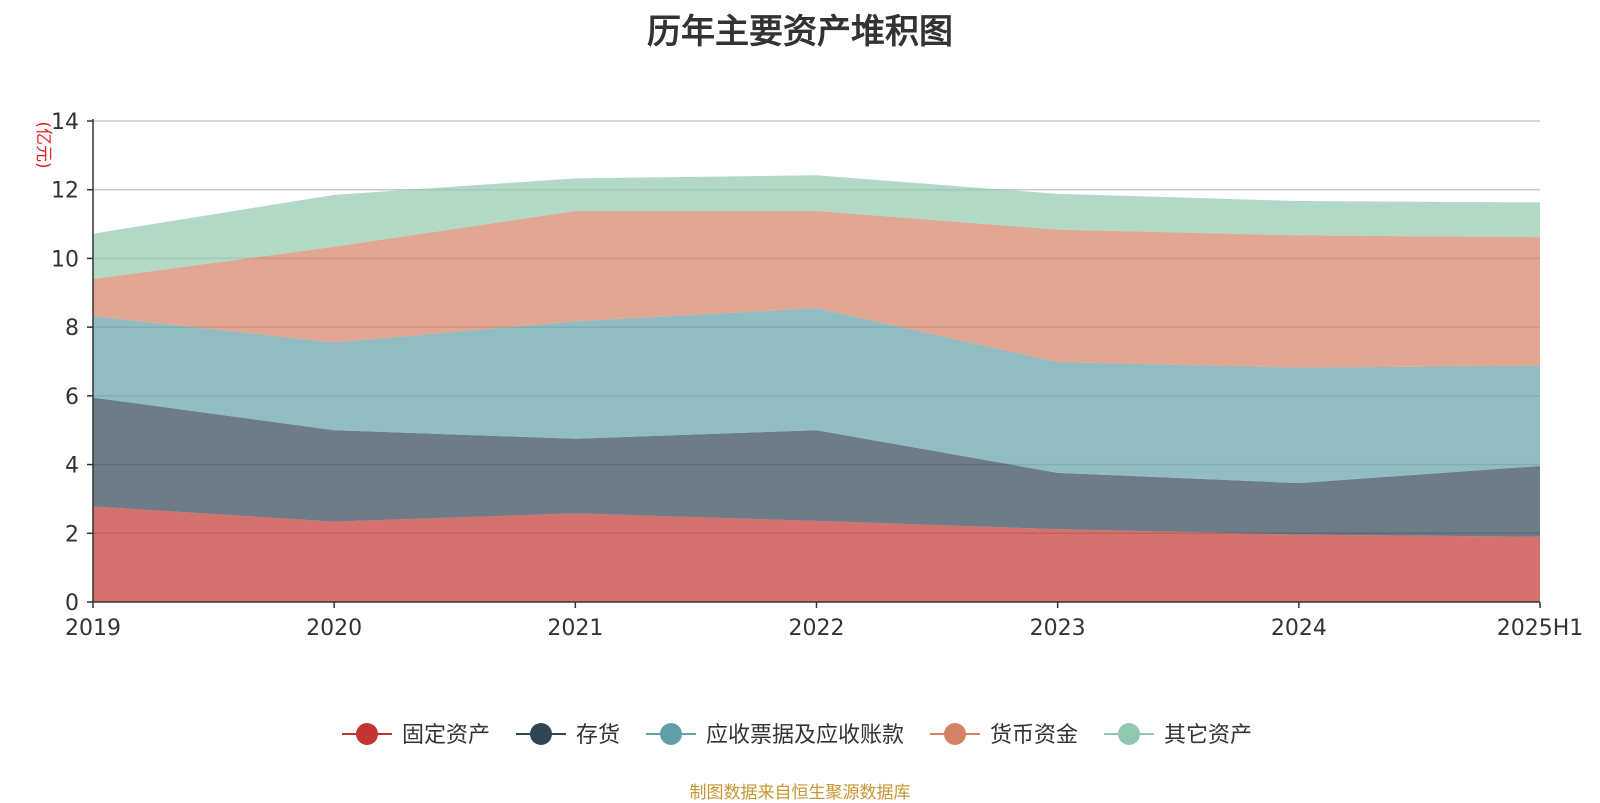  Describe the element at coordinates (575, 628) in the screenshot. I see `x-tick-label: 2021` at that location.